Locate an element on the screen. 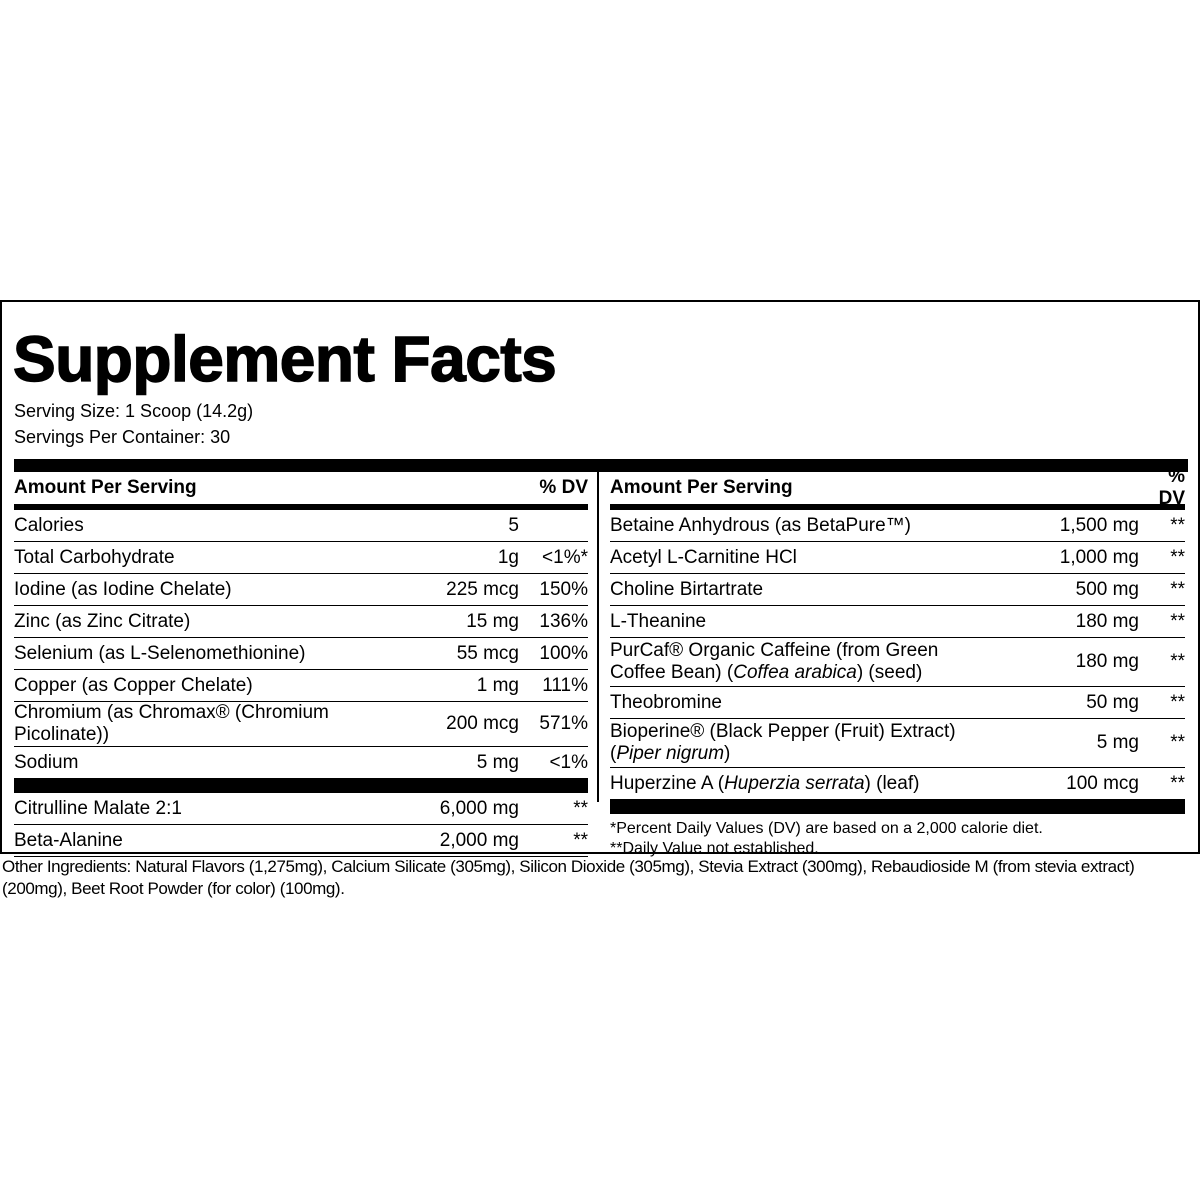 The height and width of the screenshot is (1200, 1200). nutrient-row: Choline Birtartrate 500 mg ** is located at coordinates (897, 590).